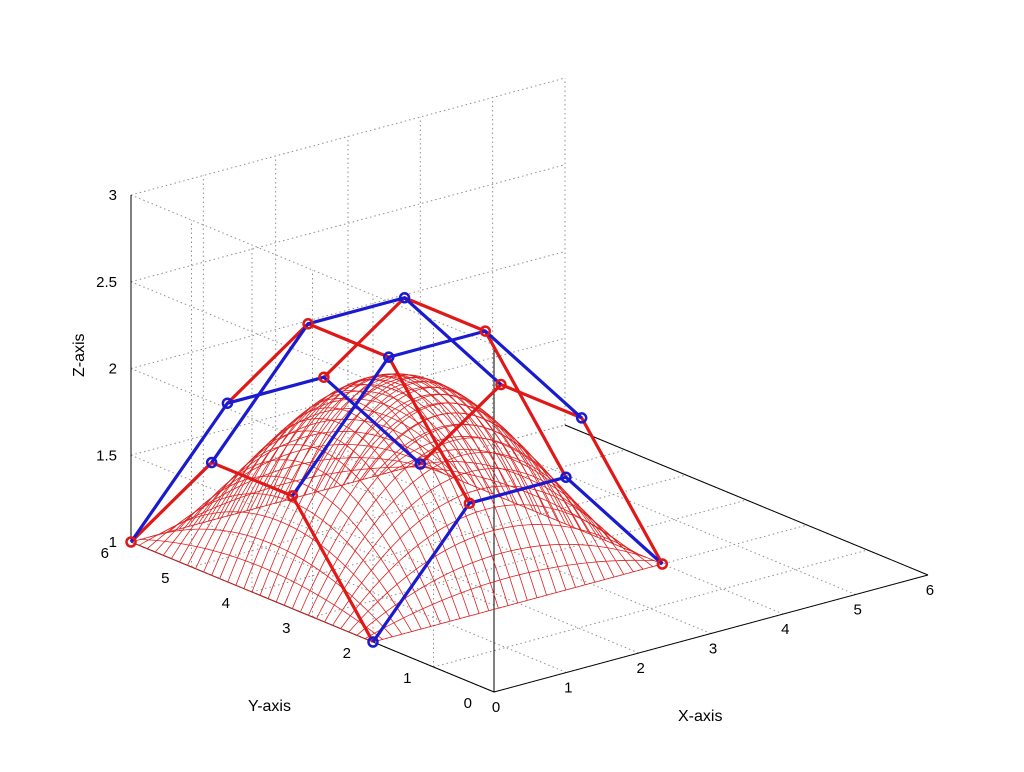 Image resolution: width=1024 pixels, height=772 pixels. What do you see at coordinates (106, 455) in the screenshot?
I see `z-tick-label: 1.5` at bounding box center [106, 455].